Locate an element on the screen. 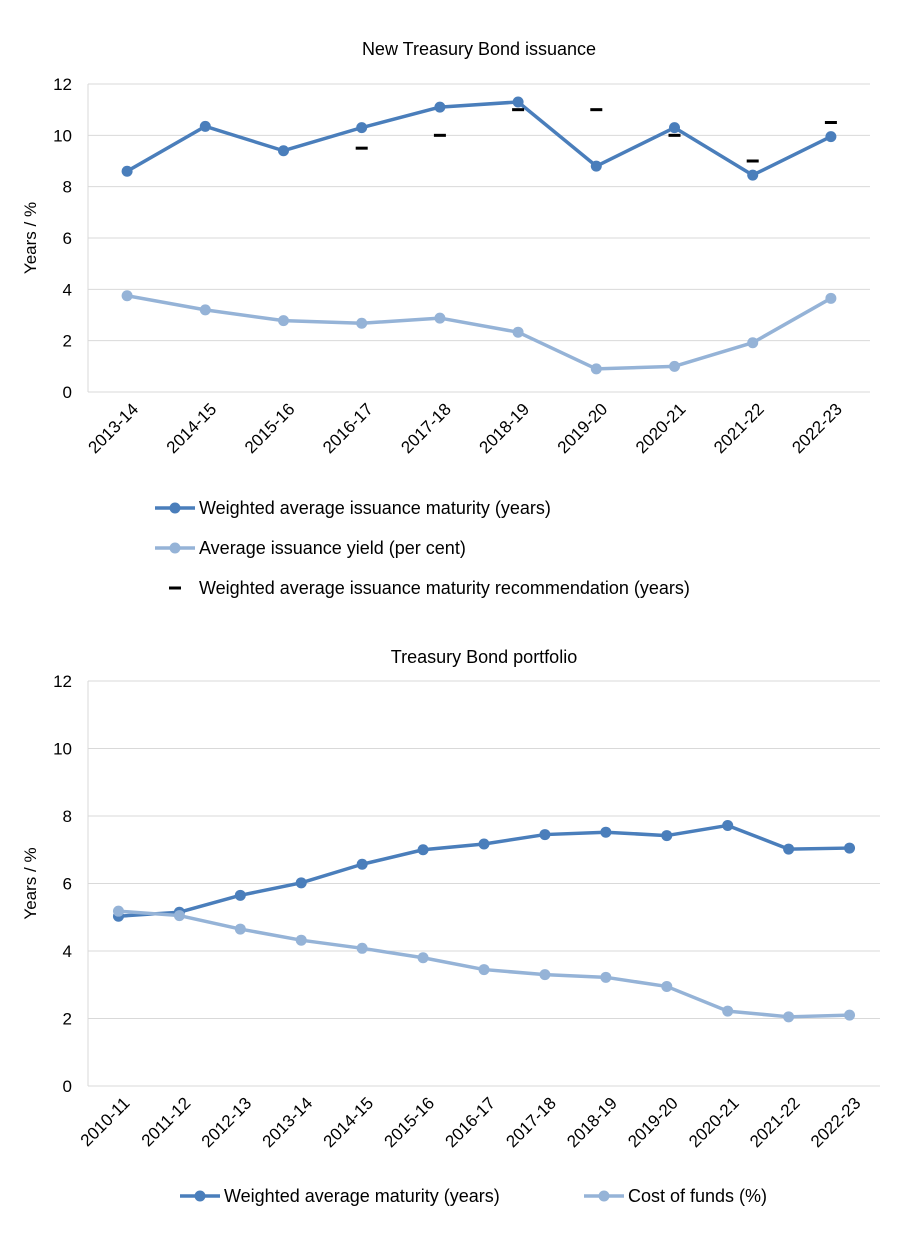  x-tick-label: 2019-20 is located at coordinates (583, 429).